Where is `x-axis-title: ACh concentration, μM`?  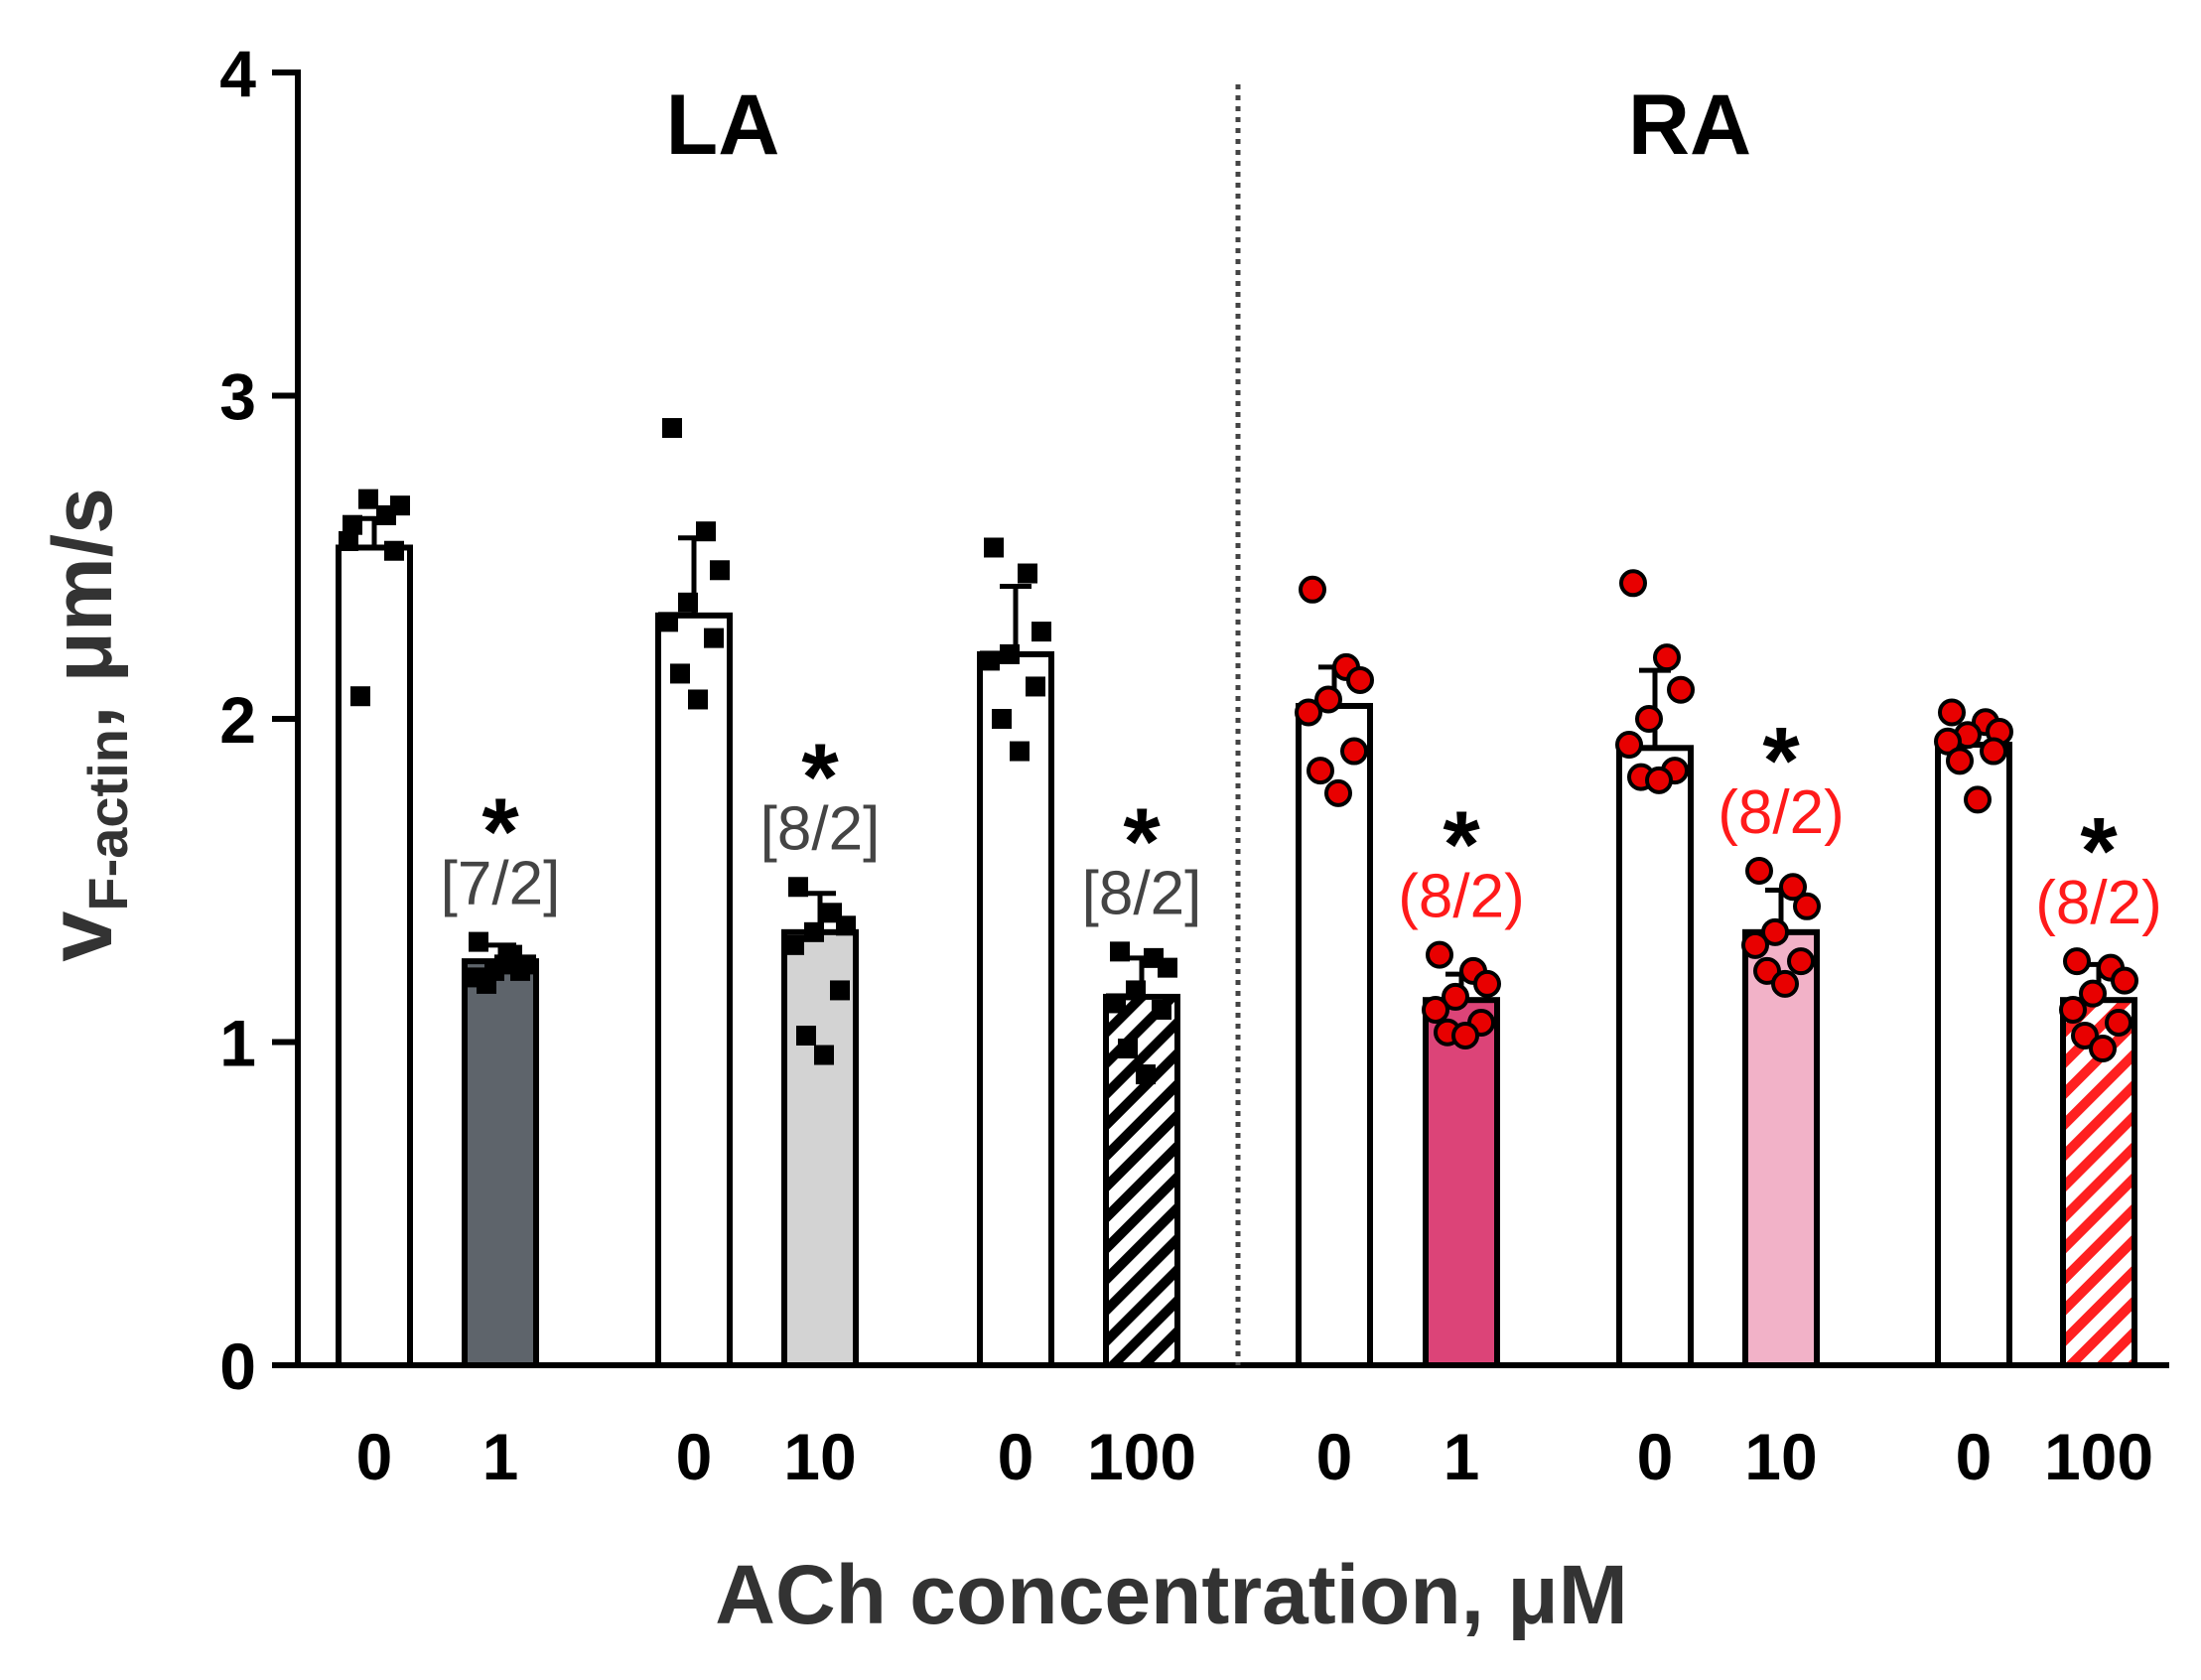
x-axis-title: ACh concentration, μM is located at coordinates (1171, 1594).